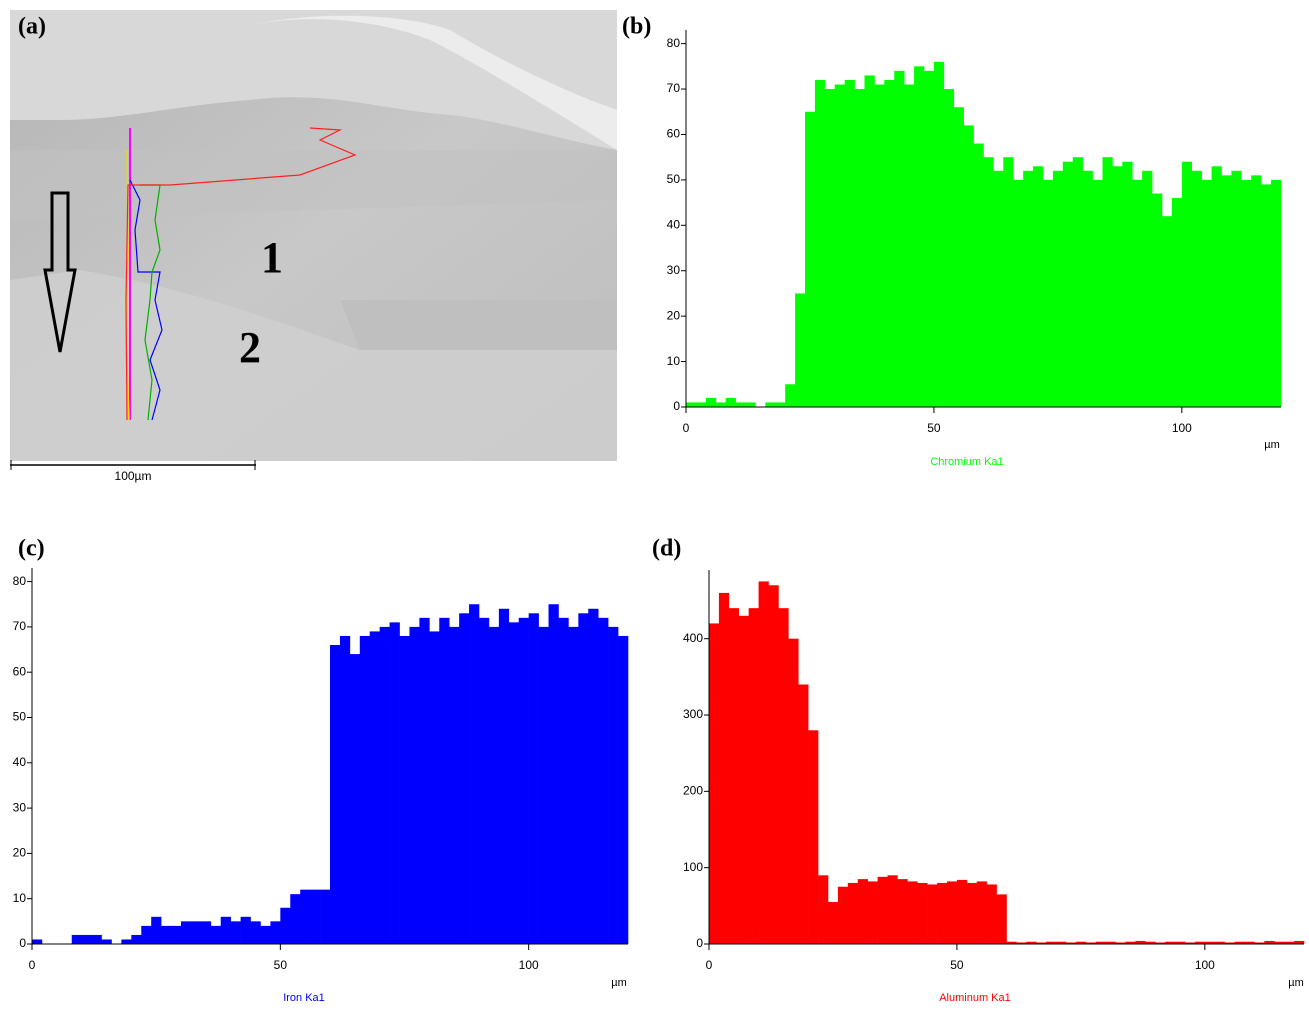  Describe the element at coordinates (674, 224) in the screenshot. I see `y-tick-label: 40` at that location.